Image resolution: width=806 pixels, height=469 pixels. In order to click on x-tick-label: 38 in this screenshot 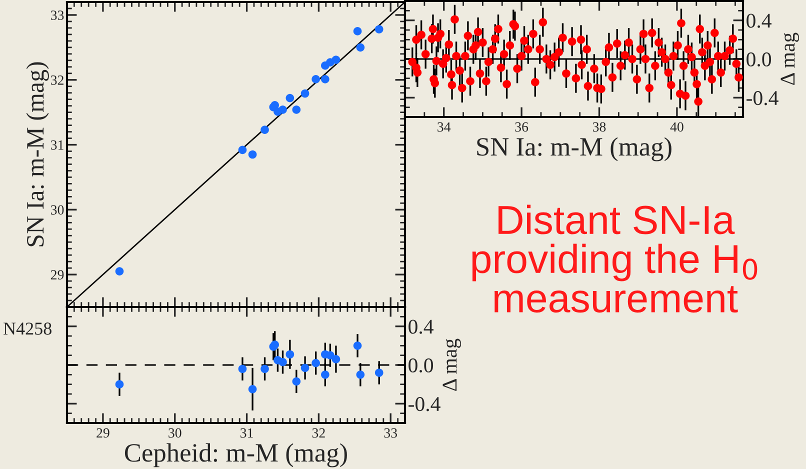, I will do `click(599, 127)`.